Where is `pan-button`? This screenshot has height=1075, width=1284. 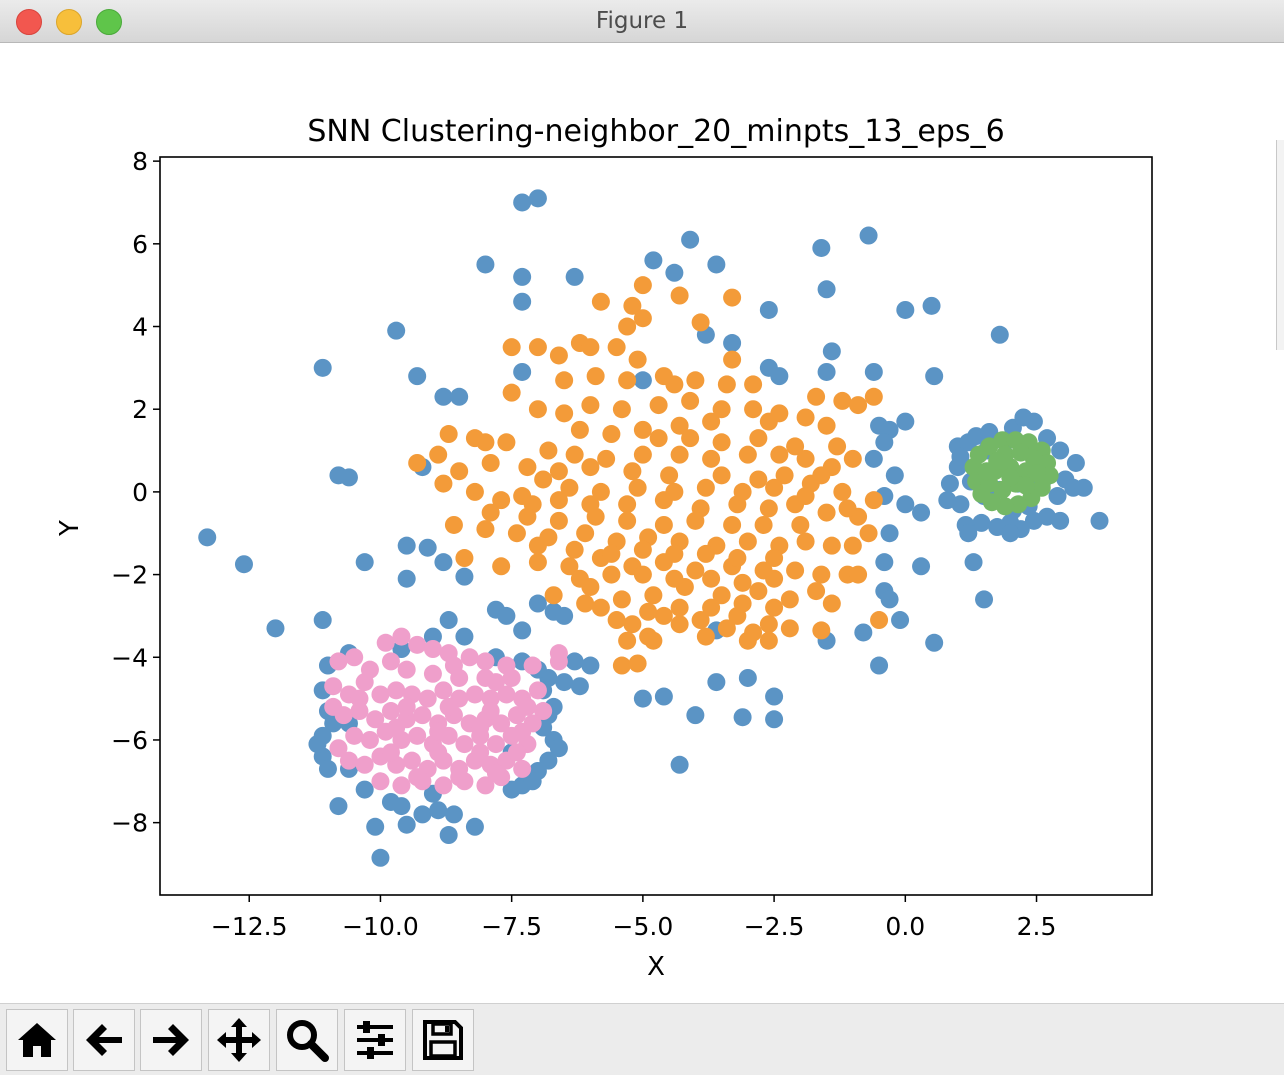
pan-button is located at coordinates (239, 1040).